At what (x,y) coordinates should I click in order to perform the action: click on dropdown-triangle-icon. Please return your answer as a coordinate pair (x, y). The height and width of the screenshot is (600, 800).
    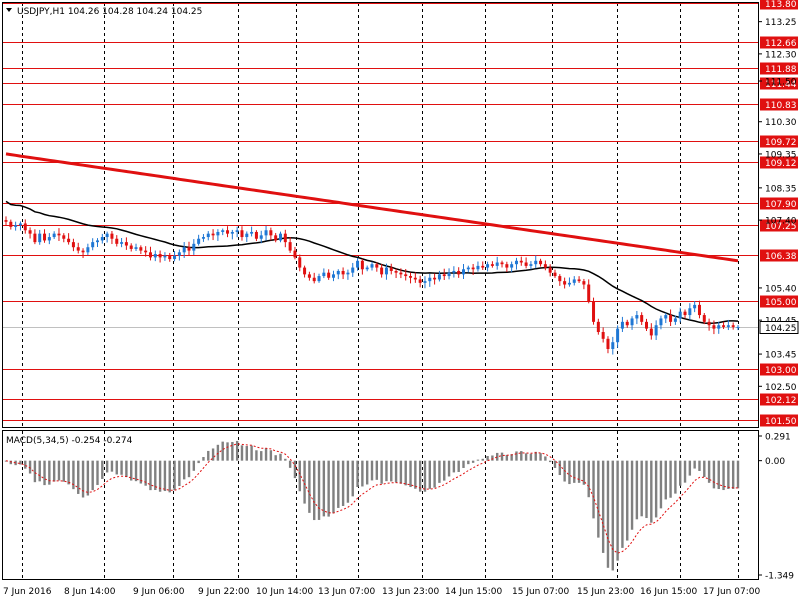
    Looking at the image, I should click on (9, 10).